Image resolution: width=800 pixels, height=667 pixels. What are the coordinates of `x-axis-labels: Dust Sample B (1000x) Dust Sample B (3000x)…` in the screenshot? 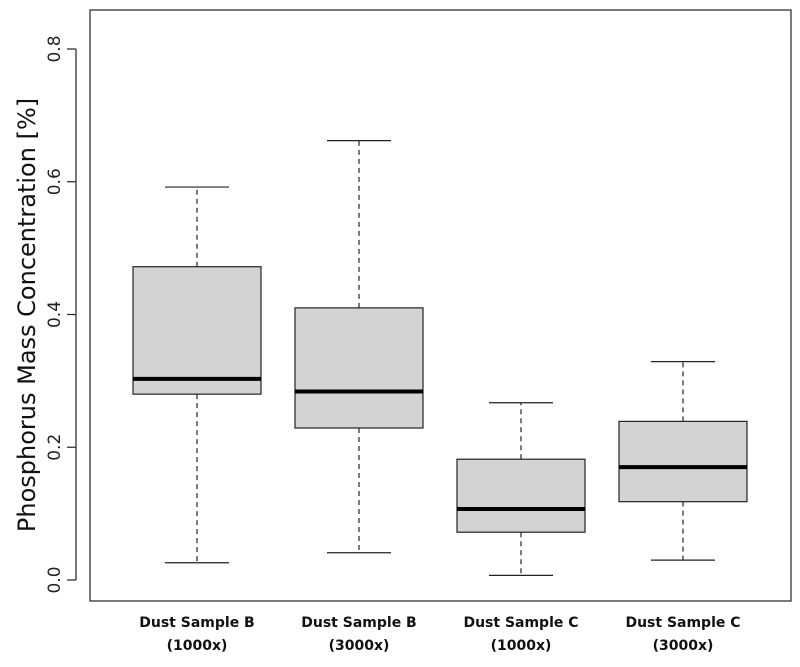 It's located at (439, 634).